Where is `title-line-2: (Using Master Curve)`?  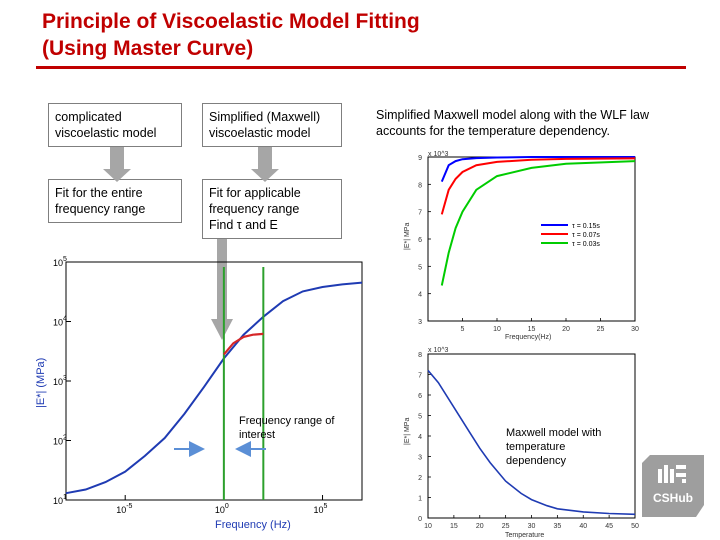
title-line-2: (Using Master Curve) is located at coordinates (148, 48).